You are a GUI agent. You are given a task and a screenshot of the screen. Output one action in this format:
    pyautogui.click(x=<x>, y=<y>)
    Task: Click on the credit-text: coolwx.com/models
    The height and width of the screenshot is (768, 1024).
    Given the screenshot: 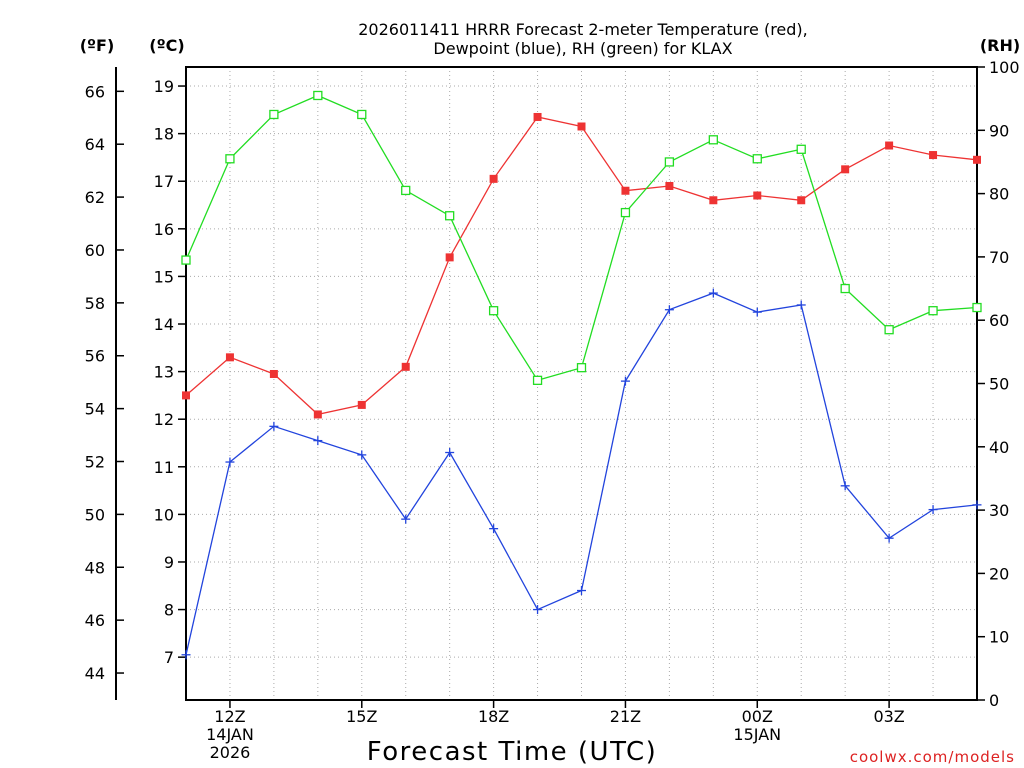 What is the action you would take?
    pyautogui.click(x=932, y=757)
    